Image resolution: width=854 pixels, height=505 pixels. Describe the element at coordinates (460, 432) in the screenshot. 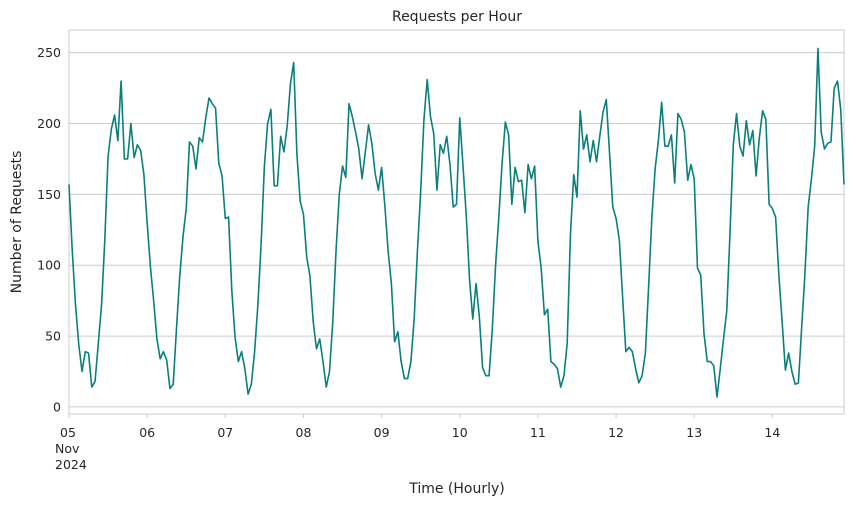

I see `x-tick-label-day: 10` at that location.